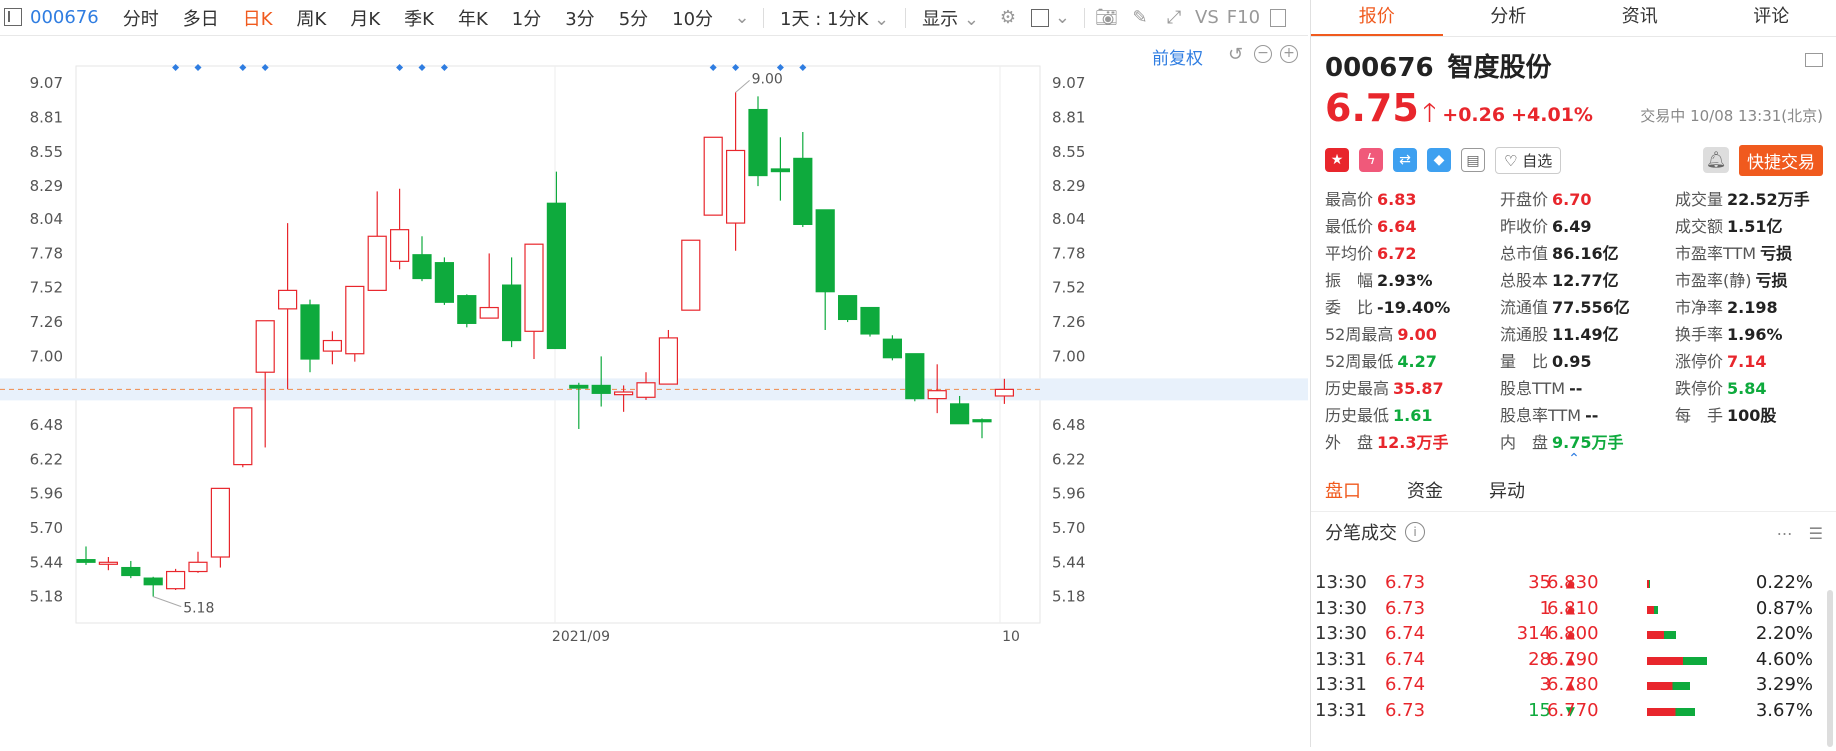 Image resolution: width=1836 pixels, height=751 pixels. What do you see at coordinates (1528, 160) in the screenshot?
I see `add-watchlist-button: ♡ 自选` at bounding box center [1528, 160].